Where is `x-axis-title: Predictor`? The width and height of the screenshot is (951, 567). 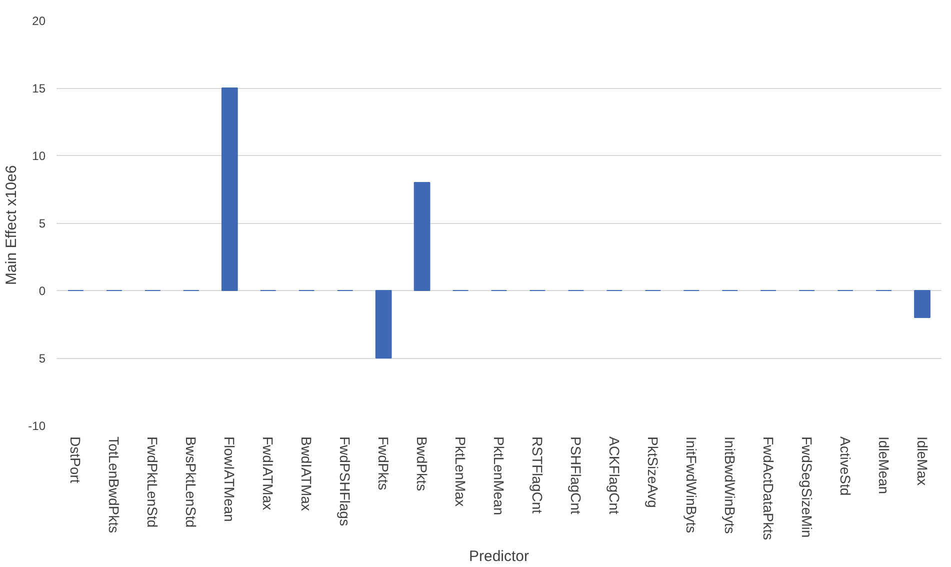 x-axis-title: Predictor is located at coordinates (499, 556).